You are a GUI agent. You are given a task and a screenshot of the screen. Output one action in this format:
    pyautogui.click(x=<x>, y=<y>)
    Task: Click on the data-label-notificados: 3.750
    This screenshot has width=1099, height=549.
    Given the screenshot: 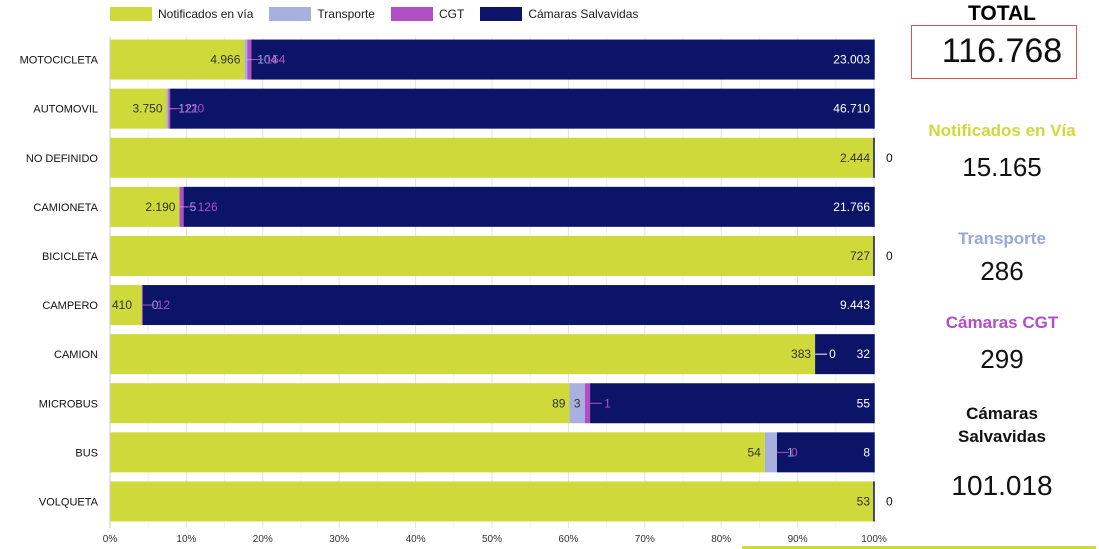 What is the action you would take?
    pyautogui.click(x=147, y=109)
    